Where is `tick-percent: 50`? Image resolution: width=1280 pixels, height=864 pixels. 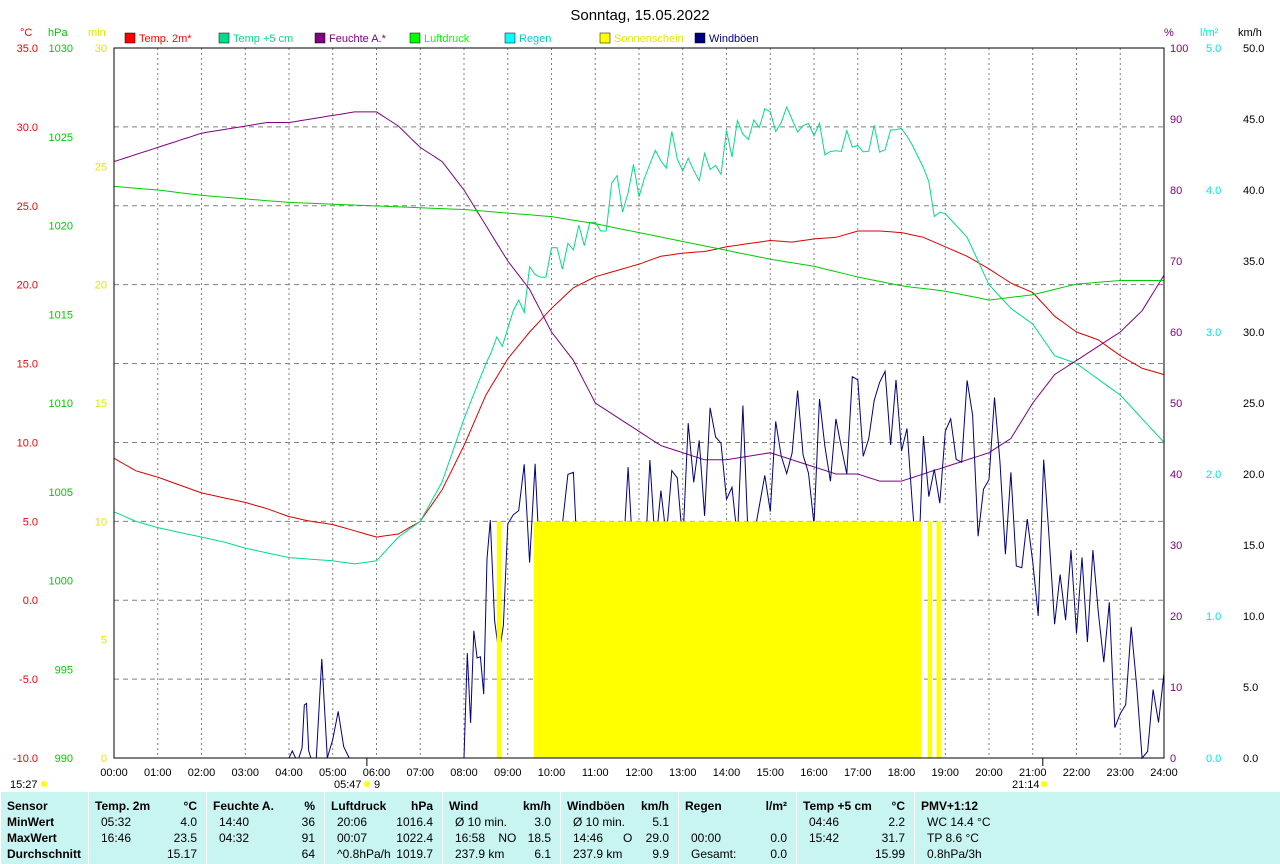
tick-percent: 50 is located at coordinates (1176, 404).